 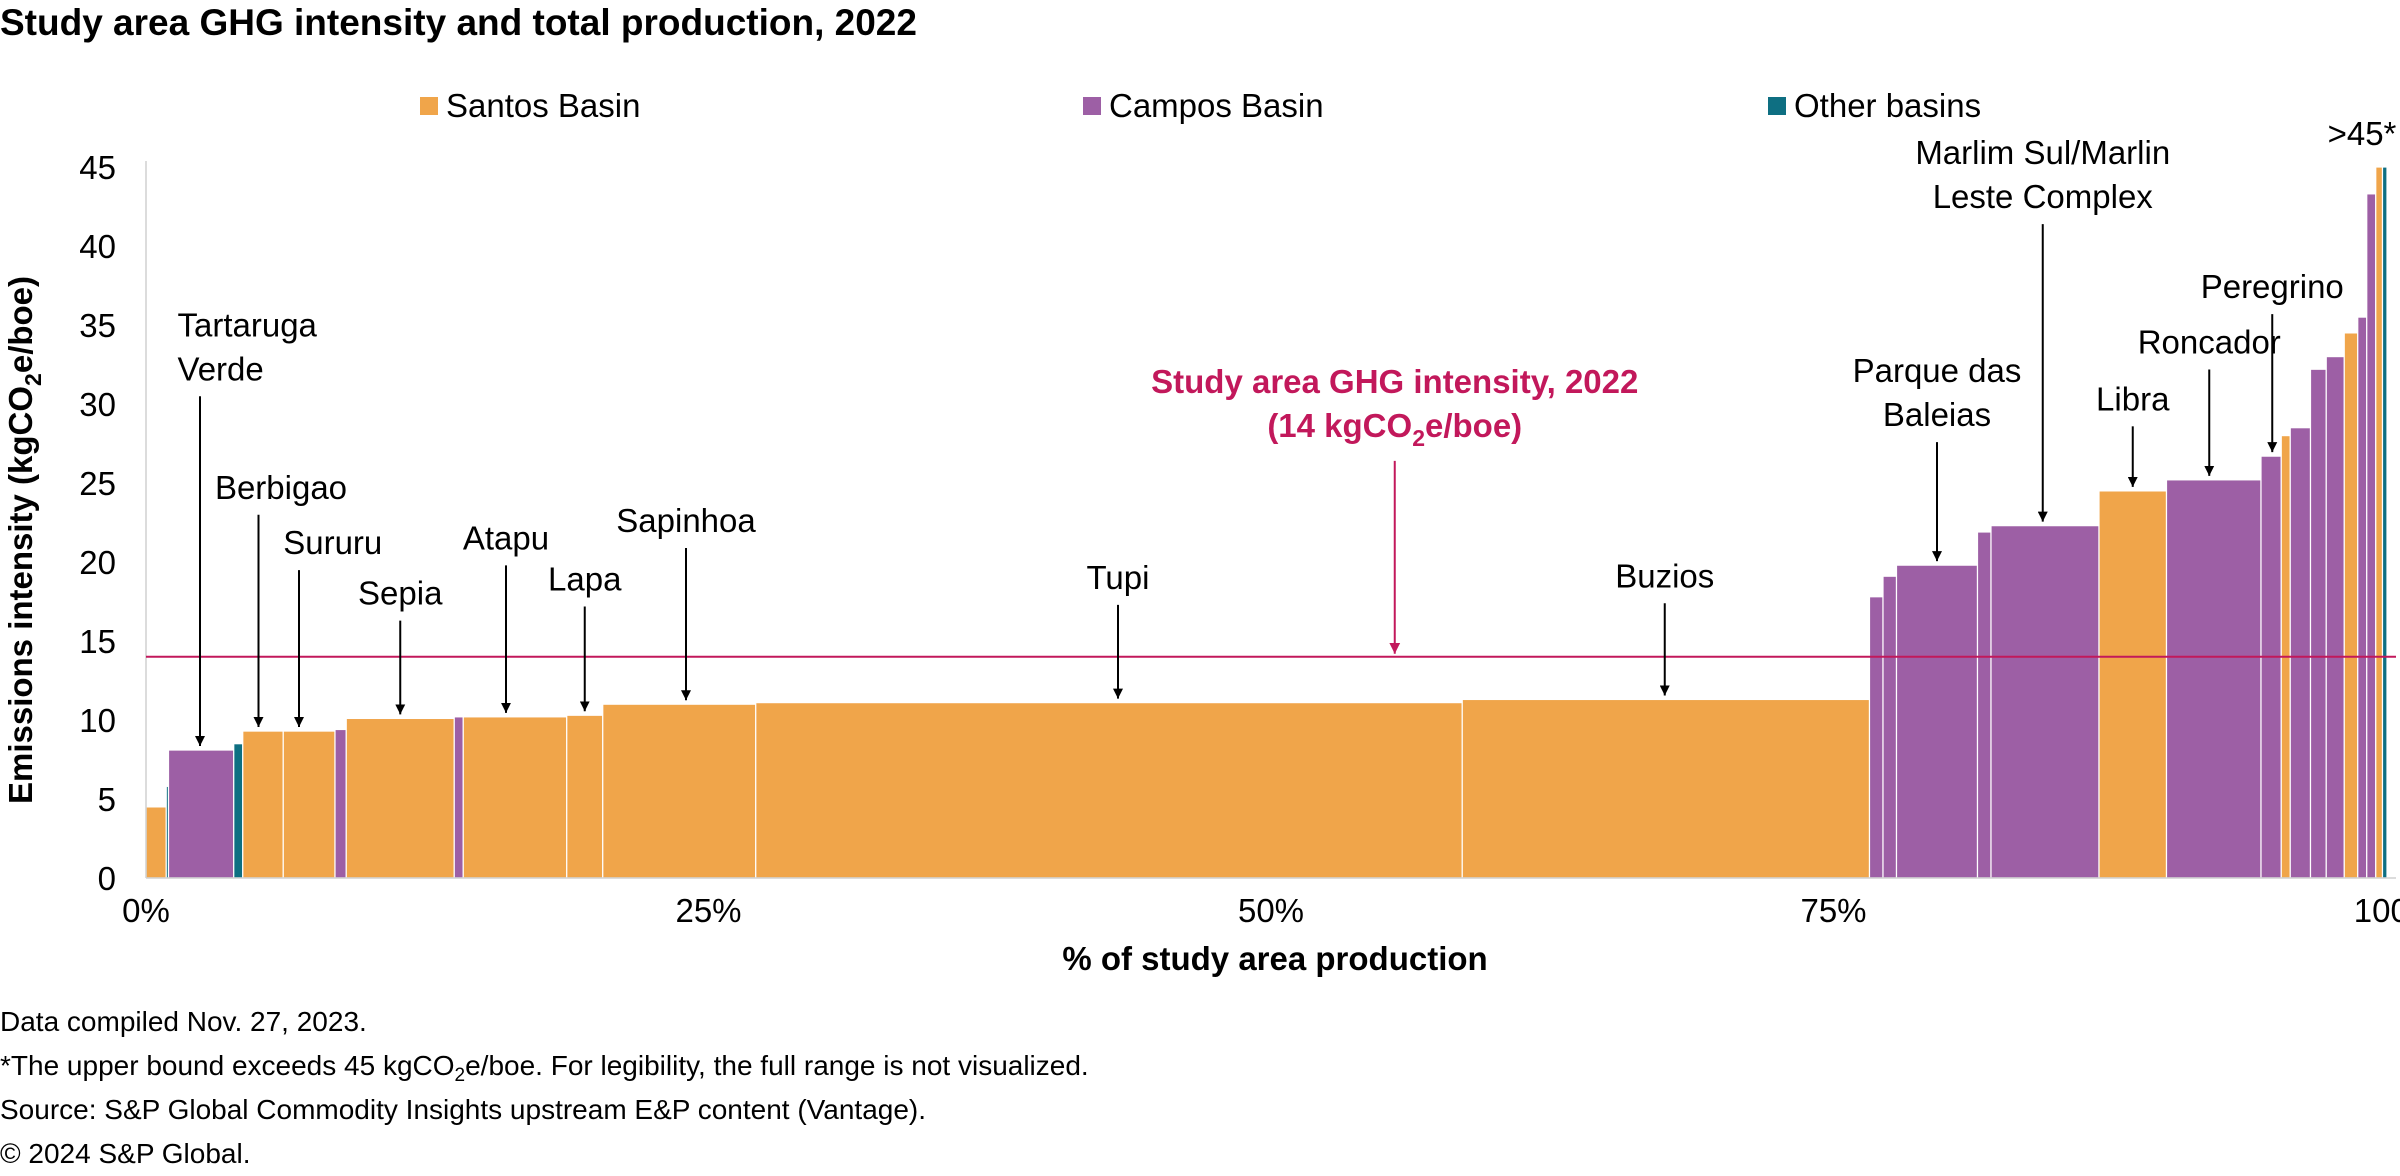 I want to click on x-tick-label: 100%, so click(x=2377, y=910).